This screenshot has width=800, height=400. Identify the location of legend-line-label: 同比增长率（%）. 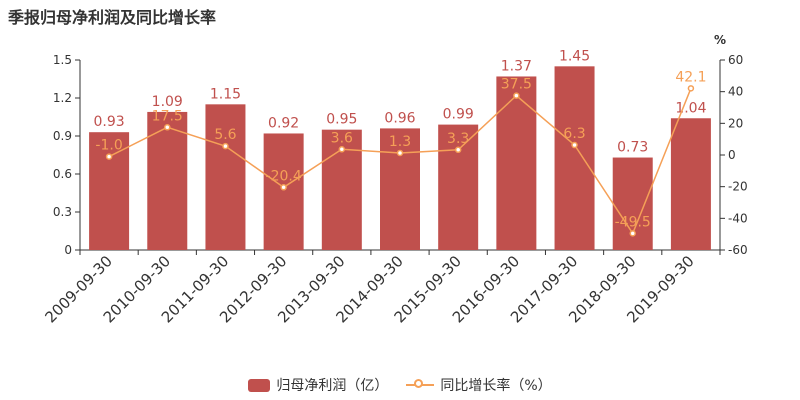
(496, 386).